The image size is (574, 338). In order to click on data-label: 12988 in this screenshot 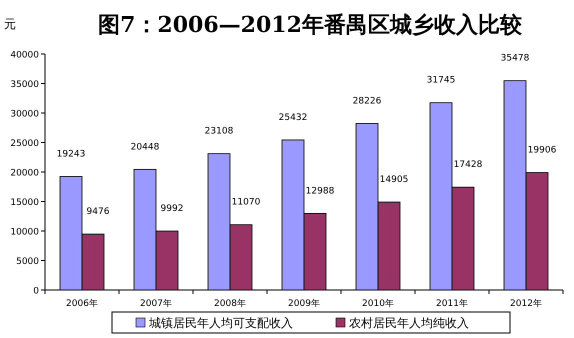, I will do `click(320, 191)`.